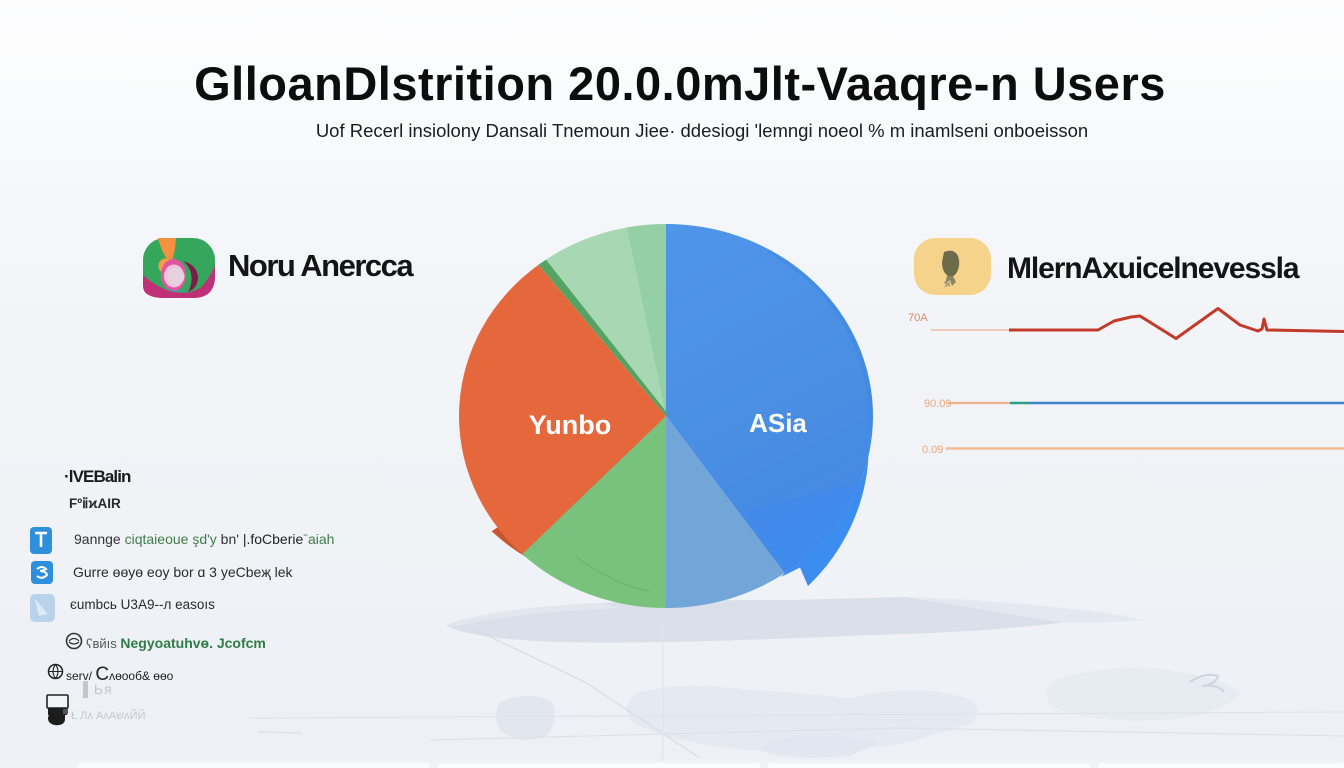  Describe the element at coordinates (570, 425) in the screenshot. I see `svg-text: Yunbo` at that location.